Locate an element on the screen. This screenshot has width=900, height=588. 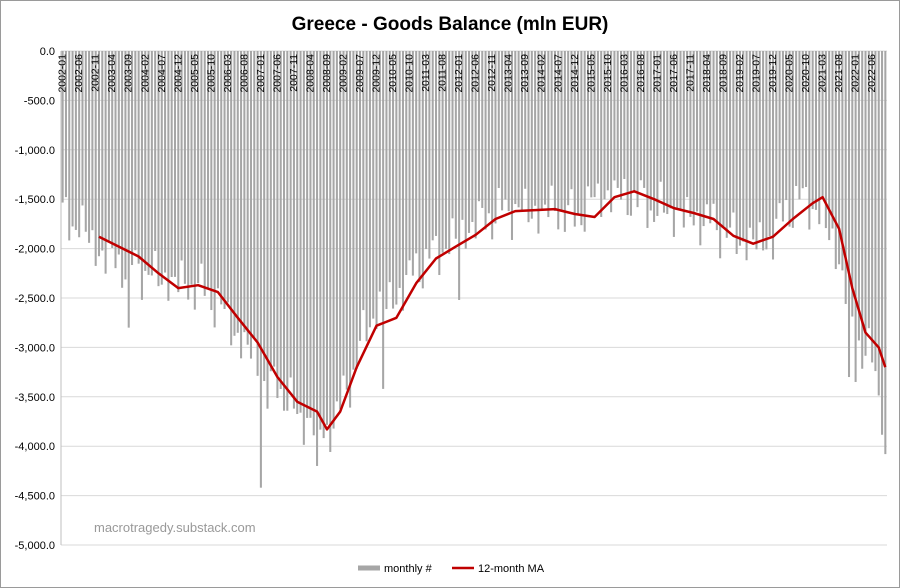
x-tick-label: 2016-03 is located at coordinates (624, 73).